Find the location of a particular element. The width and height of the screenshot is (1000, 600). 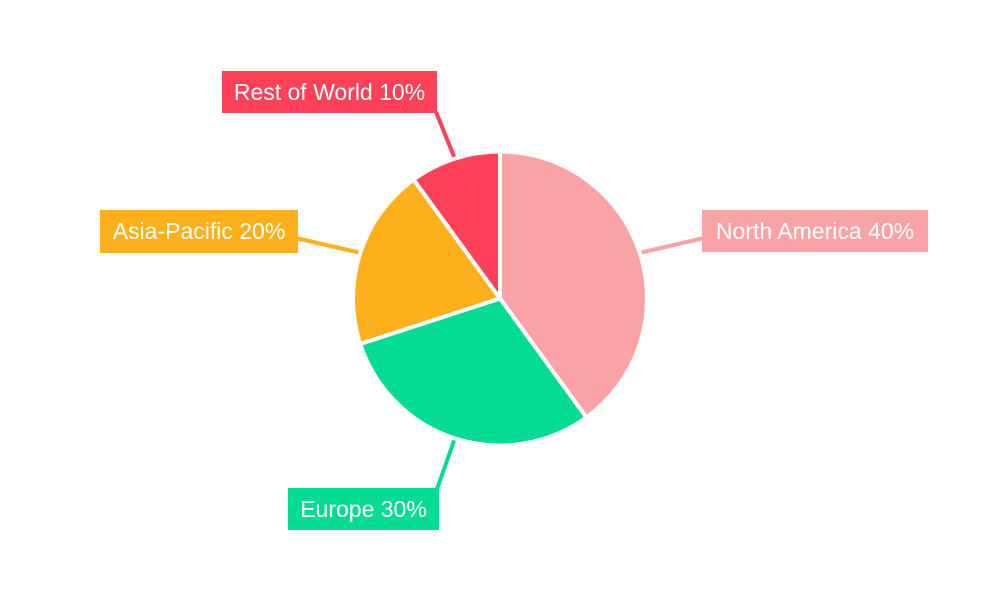

pie-slice-asia-pacific is located at coordinates (427, 261).